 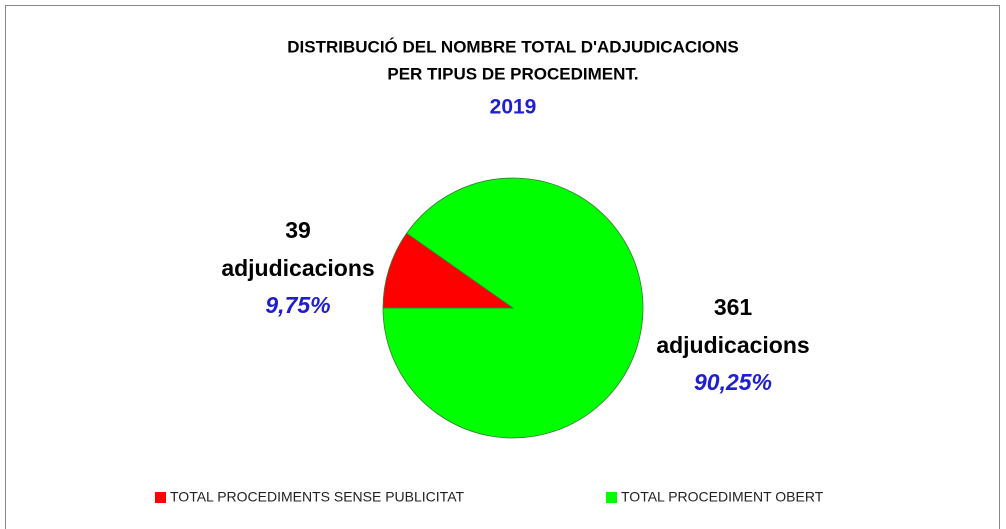 I want to click on legend-label: TOTAL PROCEDIMENTS SENSE PUBLICITAT, so click(x=317, y=497).